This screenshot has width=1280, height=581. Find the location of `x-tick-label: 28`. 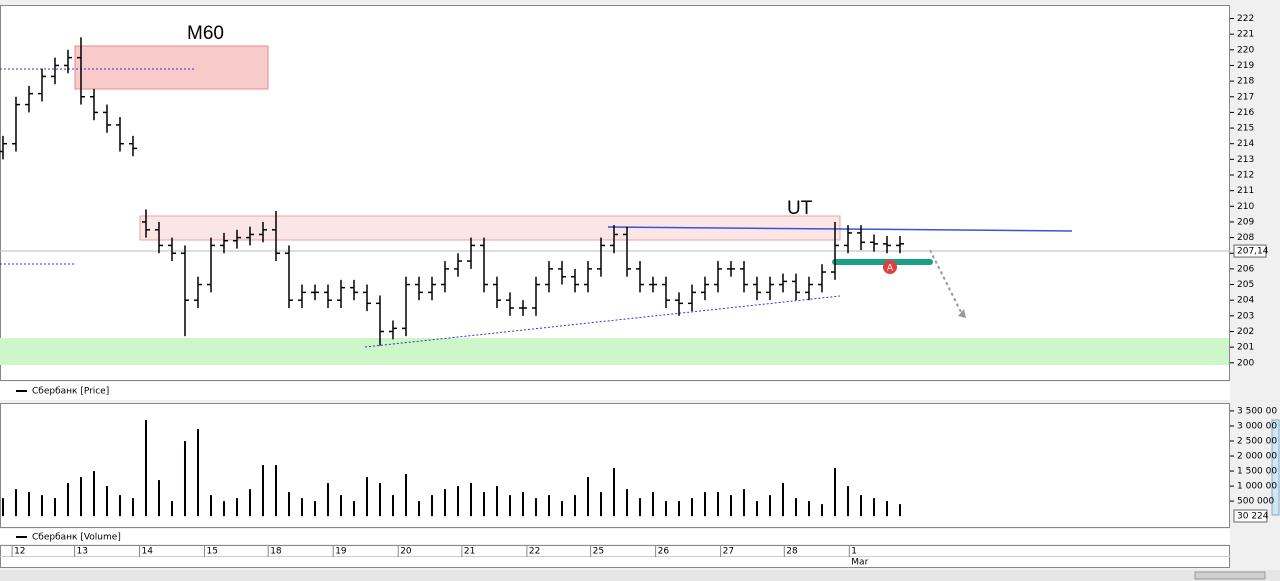

x-tick-label: 28 is located at coordinates (792, 552).